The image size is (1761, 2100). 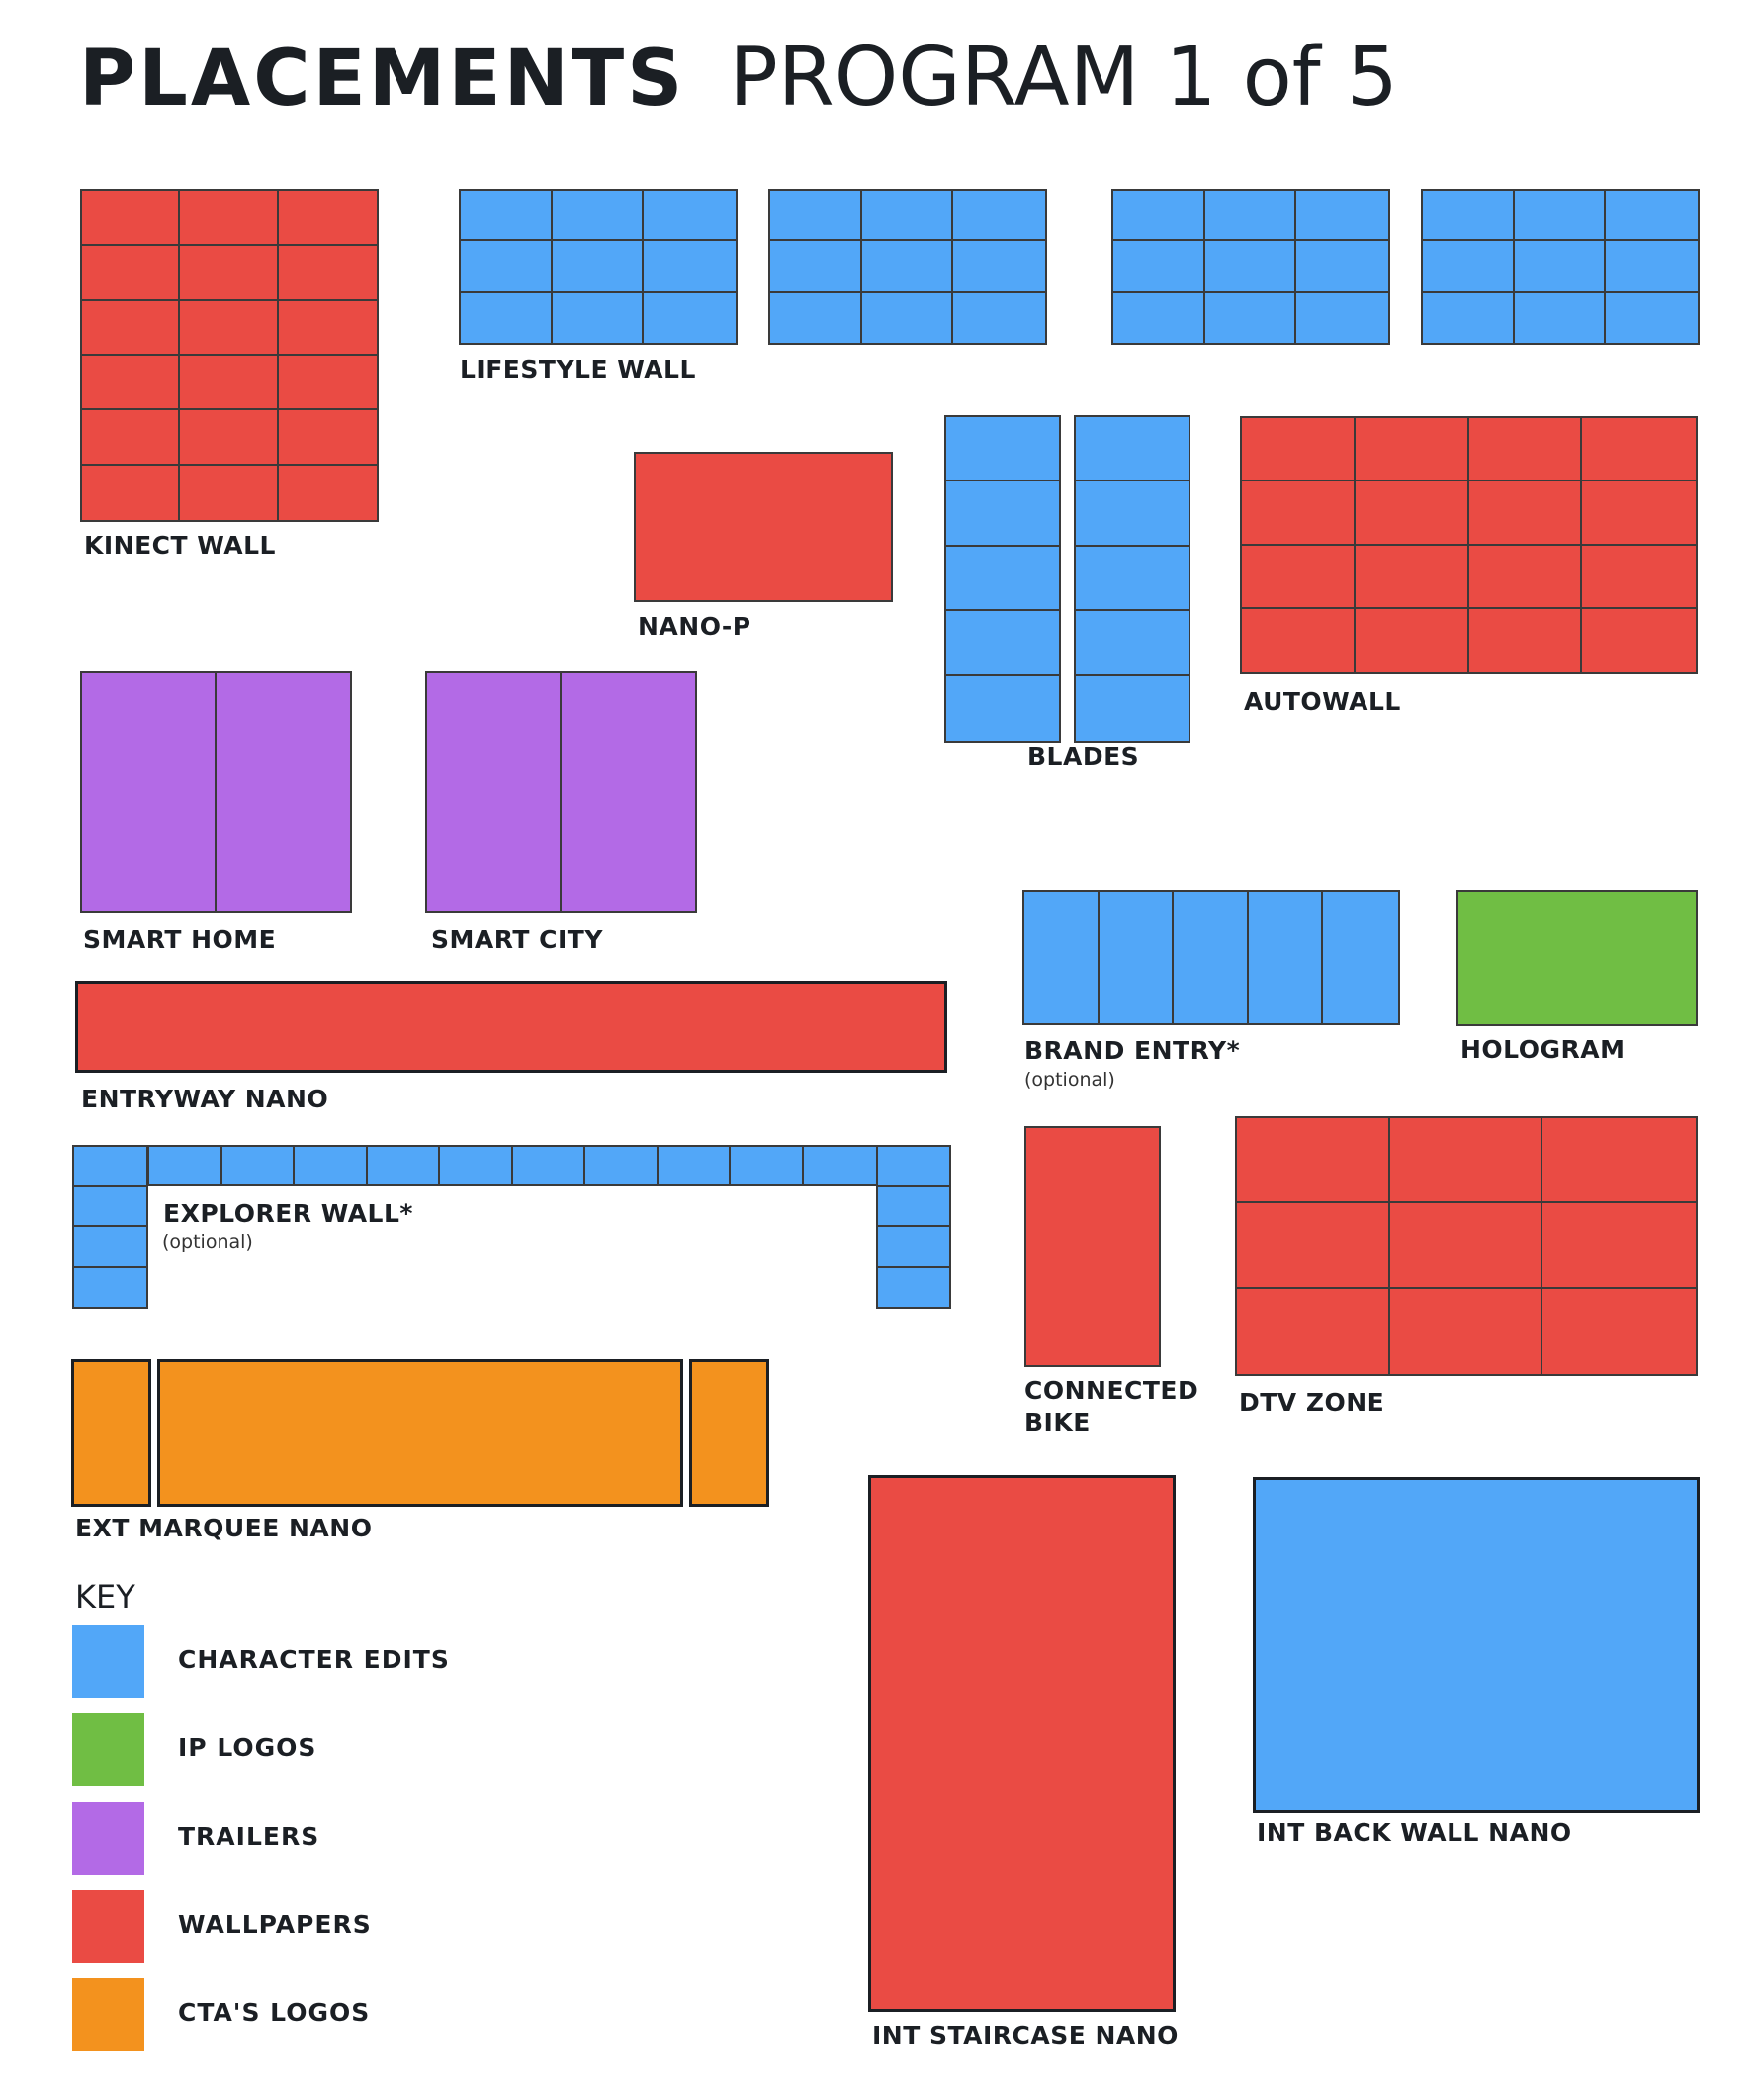 What do you see at coordinates (1057, 1422) in the screenshot?
I see `connected-bike-label-line2: BIKE` at bounding box center [1057, 1422].